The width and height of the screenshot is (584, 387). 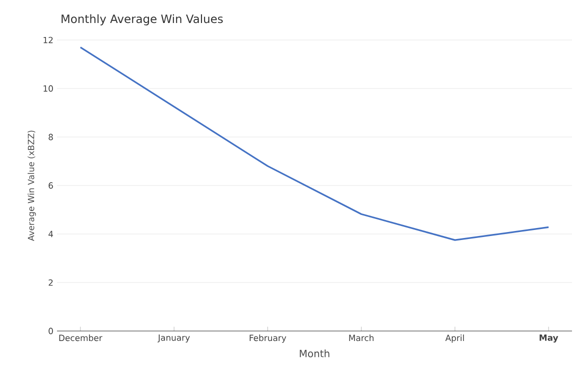 What do you see at coordinates (50, 137) in the screenshot?
I see `y-tick-label: 8` at bounding box center [50, 137].